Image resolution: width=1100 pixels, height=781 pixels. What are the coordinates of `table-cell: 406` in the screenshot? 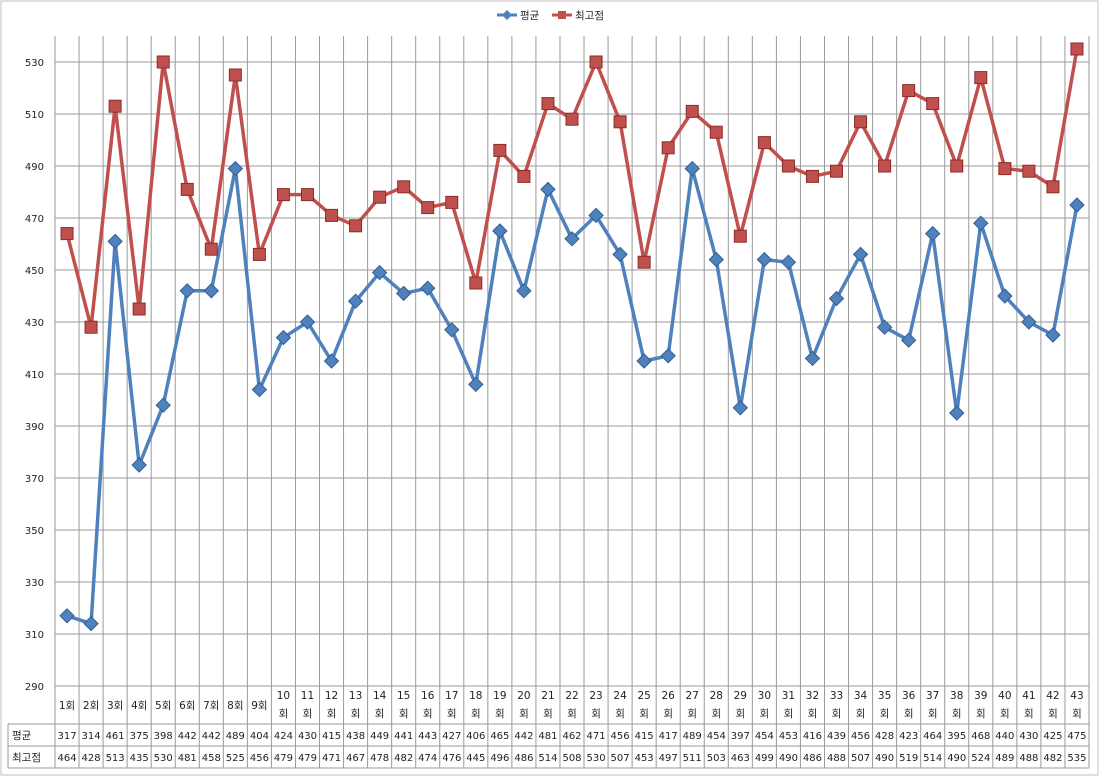 It's located at (475, 736).